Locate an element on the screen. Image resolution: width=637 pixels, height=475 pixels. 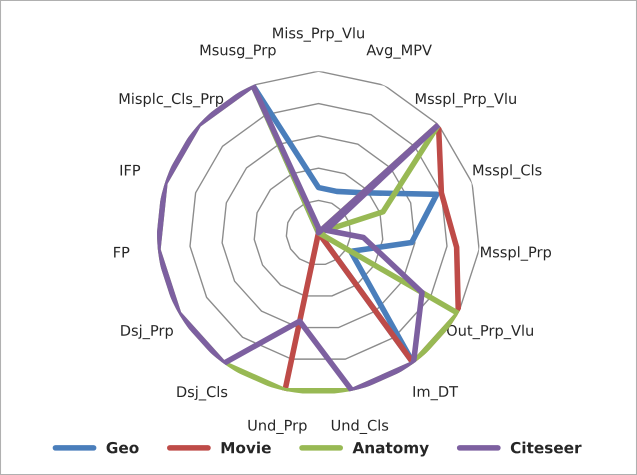
spoke-label: Dsj_Prp is located at coordinates (147, 332).